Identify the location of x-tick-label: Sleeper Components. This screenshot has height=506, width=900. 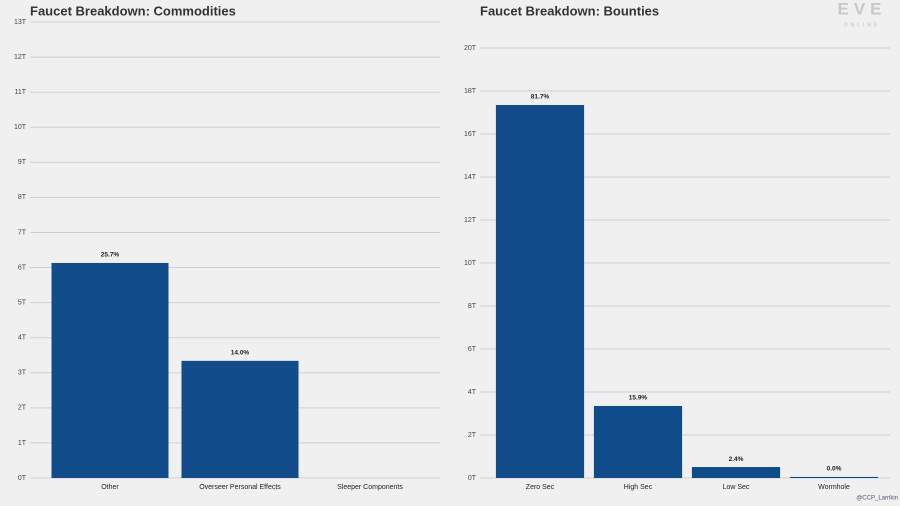
(370, 487).